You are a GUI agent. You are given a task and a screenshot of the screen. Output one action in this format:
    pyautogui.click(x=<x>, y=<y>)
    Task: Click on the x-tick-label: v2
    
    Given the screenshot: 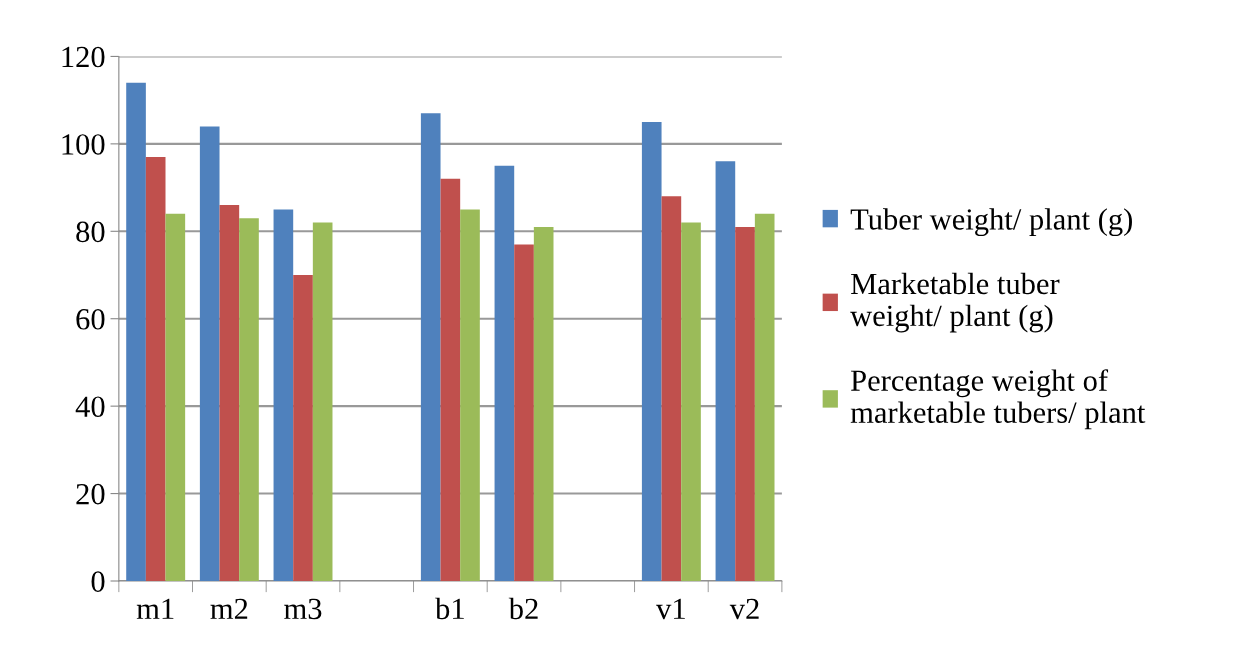 What is the action you would take?
    pyautogui.click(x=744, y=609)
    